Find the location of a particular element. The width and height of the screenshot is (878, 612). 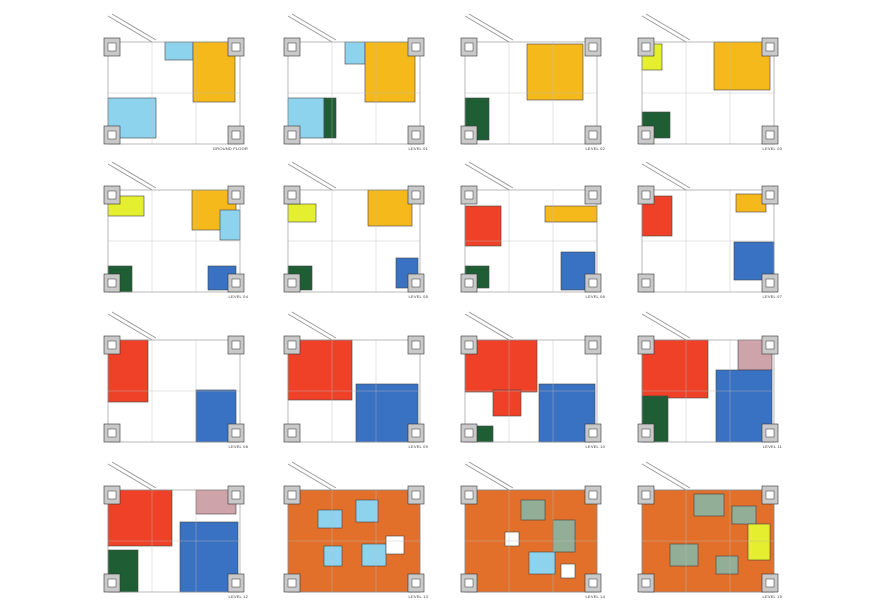

floor-plan: LEVEL 03 is located at coordinates (709, 84).